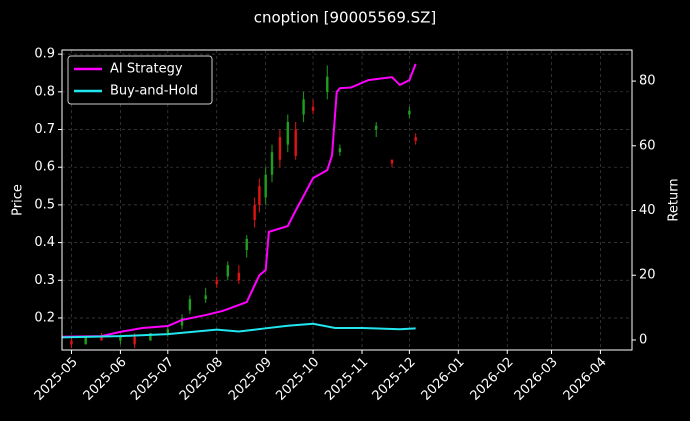 The image size is (690, 421). I want to click on y-tick-label: 0.6, so click(44, 167).